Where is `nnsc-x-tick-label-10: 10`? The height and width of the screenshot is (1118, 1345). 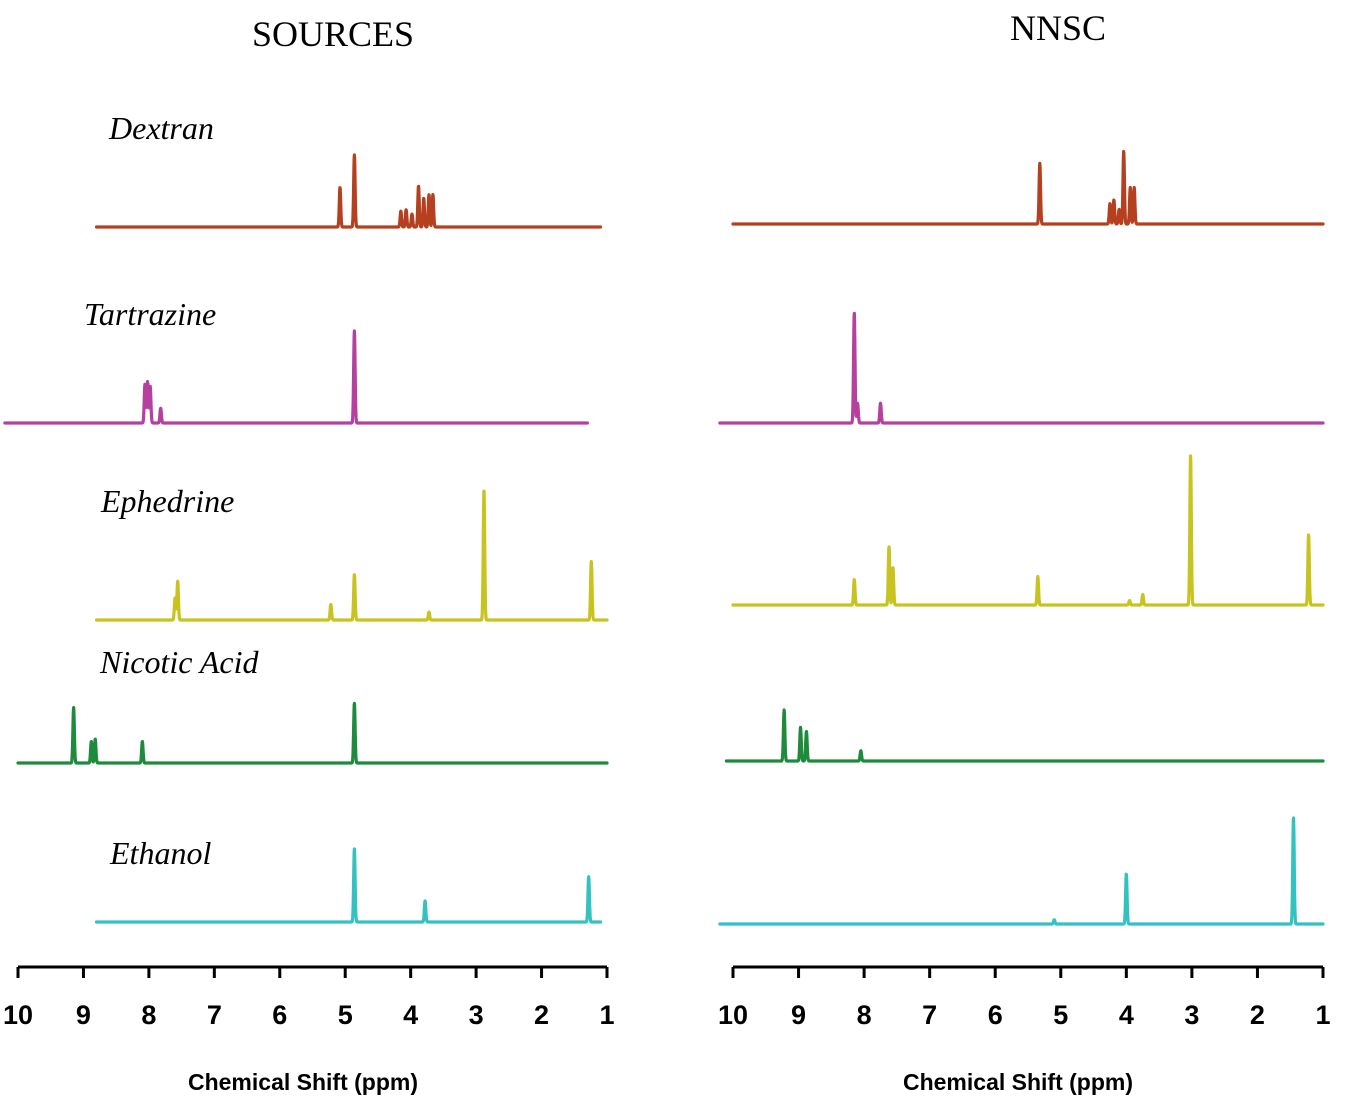 nnsc-x-tick-label-10: 10 is located at coordinates (733, 1015).